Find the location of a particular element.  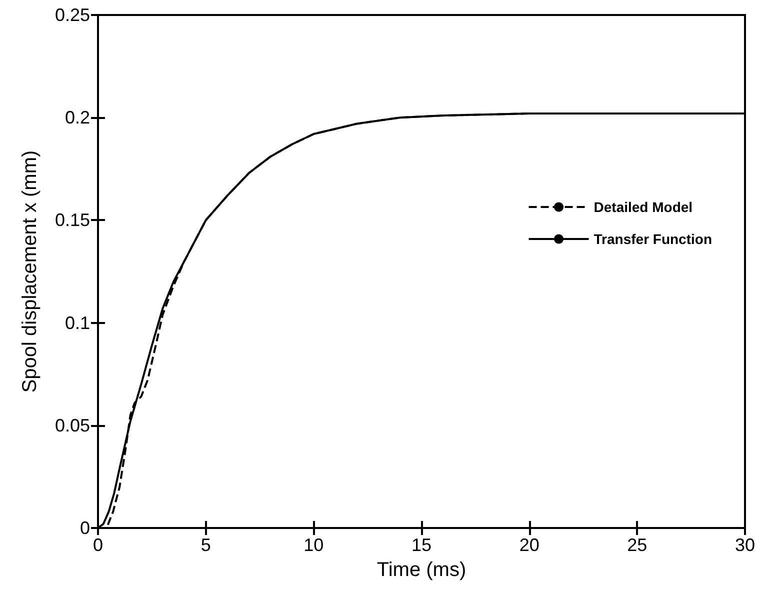

y-tick-label: 0 is located at coordinates (85, 528).